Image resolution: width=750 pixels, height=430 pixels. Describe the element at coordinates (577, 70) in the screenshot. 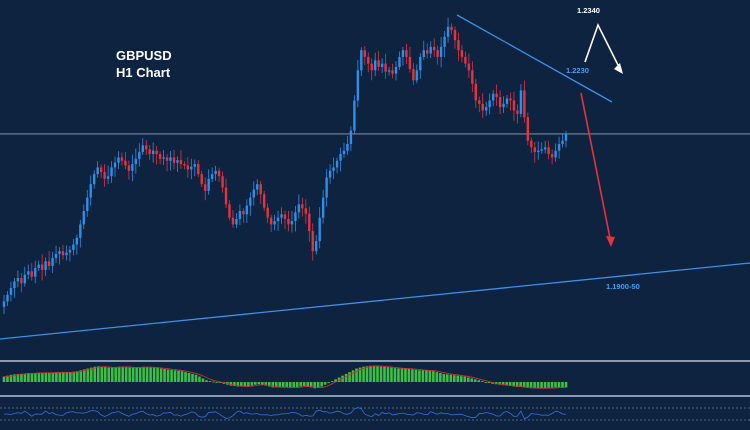

I see `resistance-label: 1.2230` at that location.